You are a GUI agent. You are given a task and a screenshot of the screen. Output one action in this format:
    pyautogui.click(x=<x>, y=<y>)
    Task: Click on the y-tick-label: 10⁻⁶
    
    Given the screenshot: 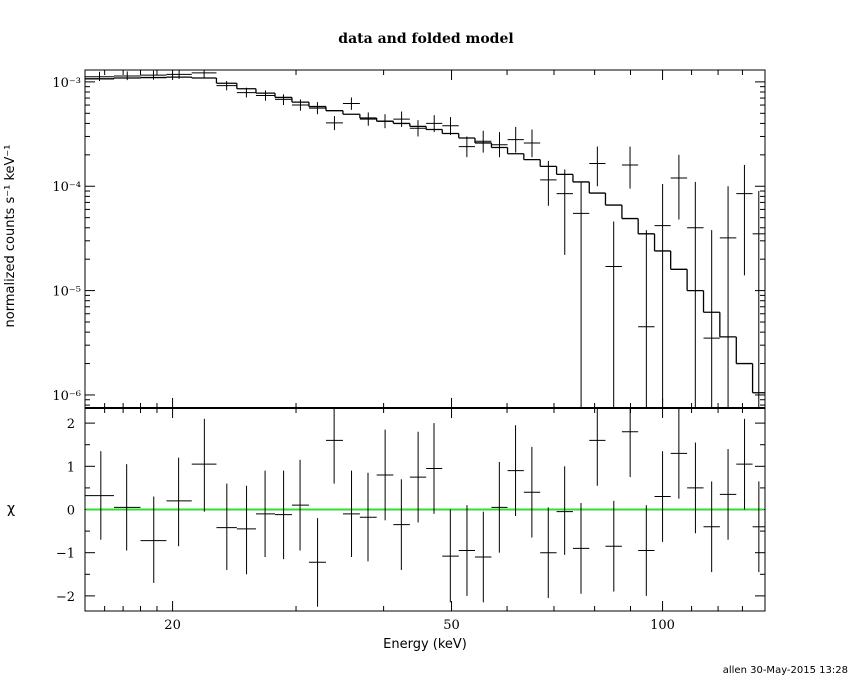 What is the action you would take?
    pyautogui.click(x=66, y=396)
    